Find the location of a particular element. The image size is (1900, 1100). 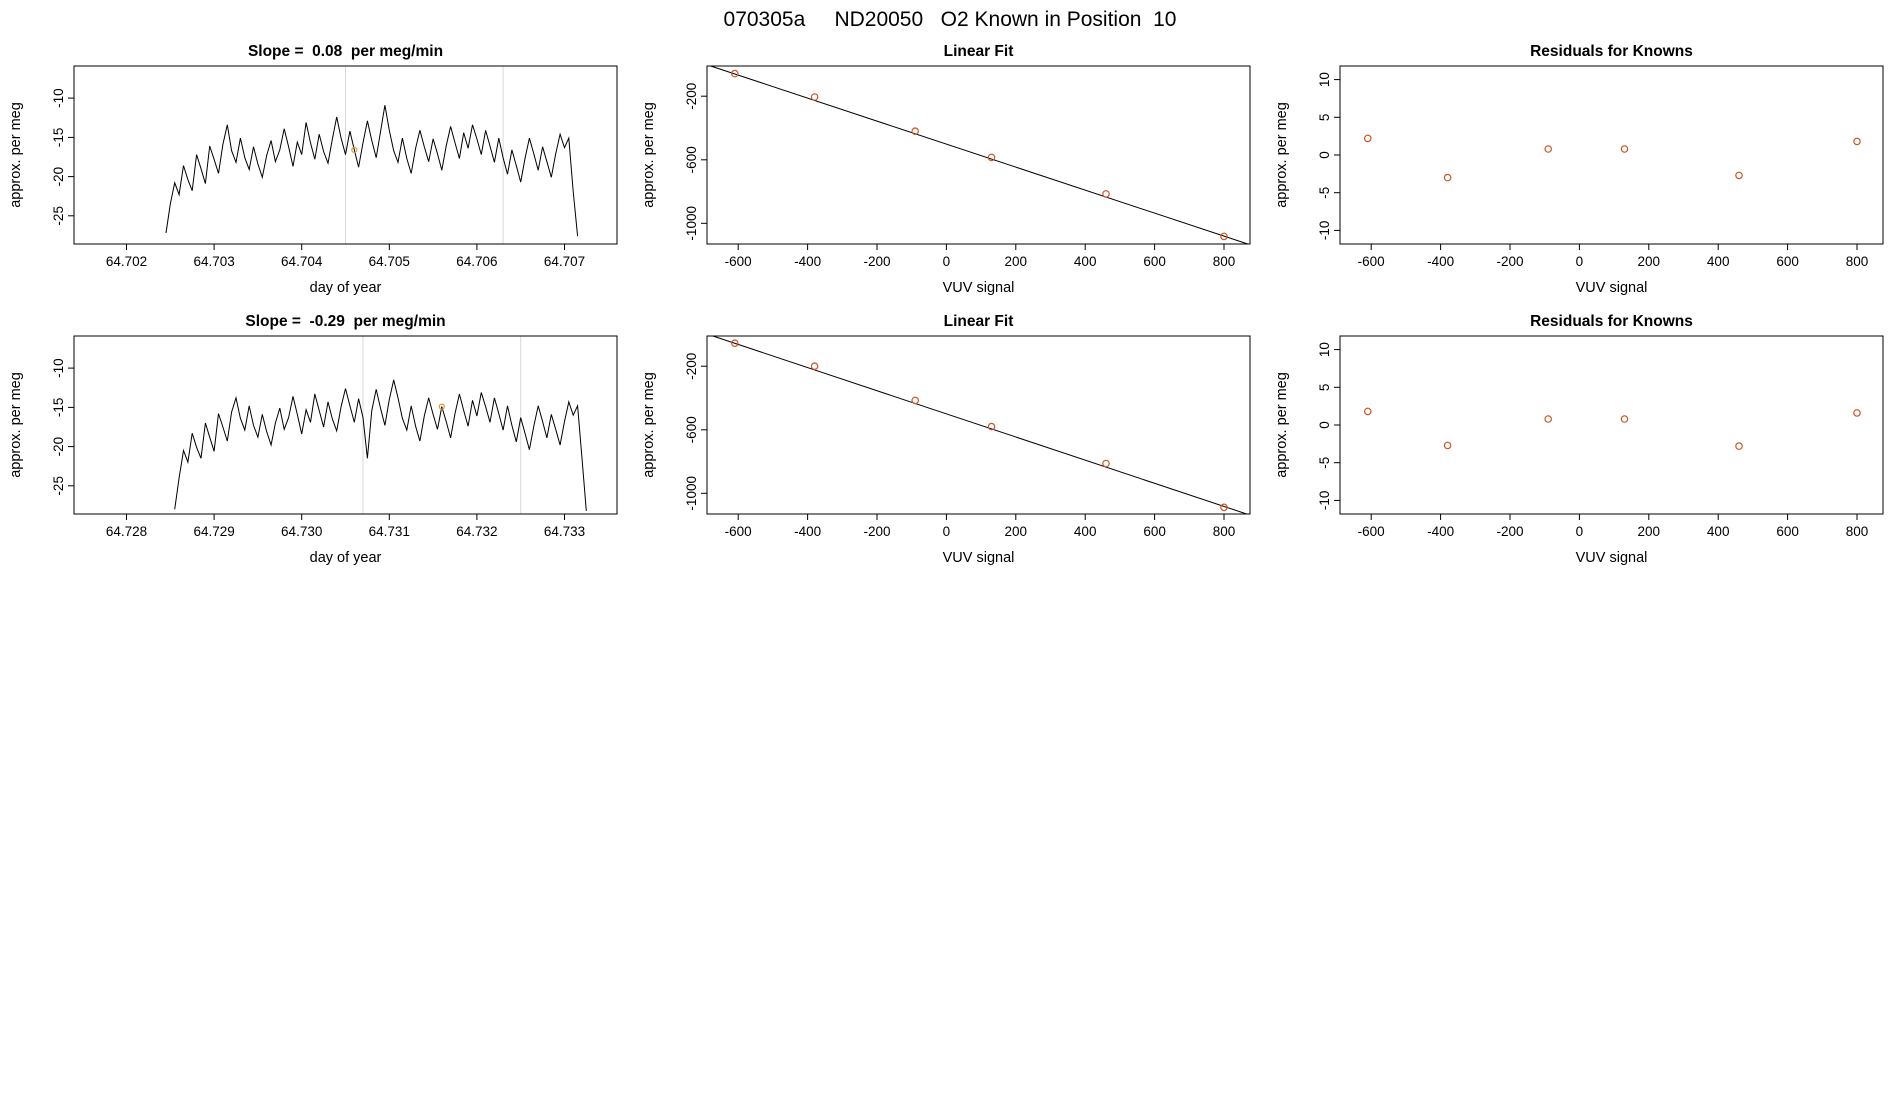

svg-text: 64.704 is located at coordinates (302, 261).